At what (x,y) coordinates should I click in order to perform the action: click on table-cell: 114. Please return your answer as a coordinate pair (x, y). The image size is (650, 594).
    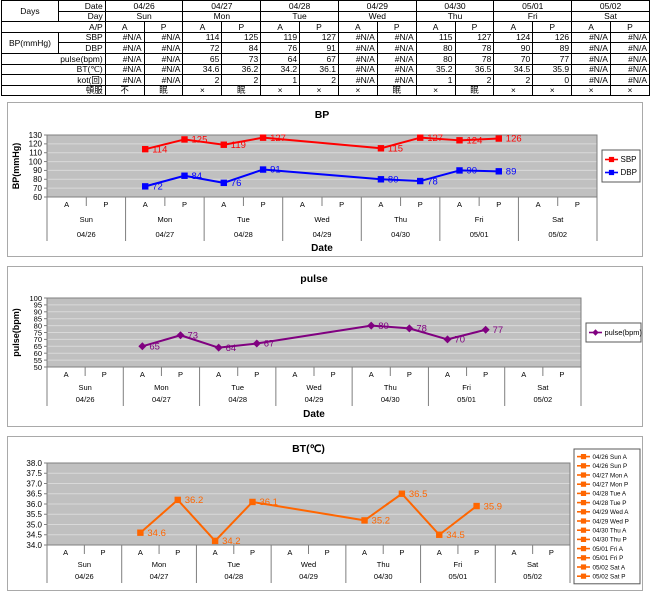
    Looking at the image, I should click on (202, 37).